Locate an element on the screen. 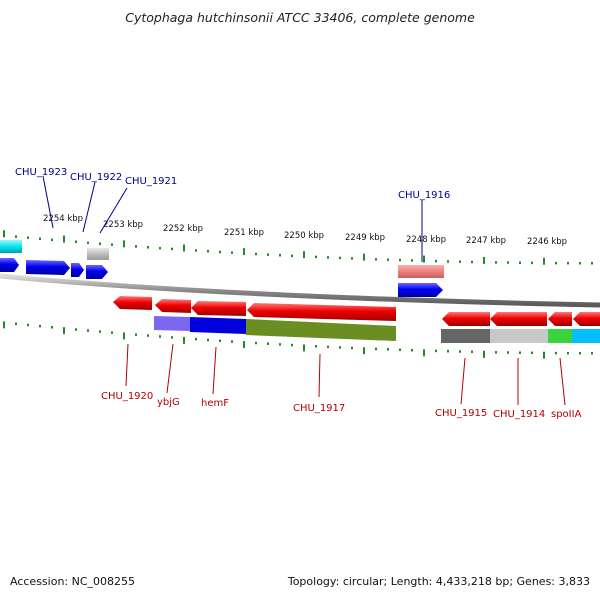 The image size is (600, 600). forward-cog-track is located at coordinates (222, 259).